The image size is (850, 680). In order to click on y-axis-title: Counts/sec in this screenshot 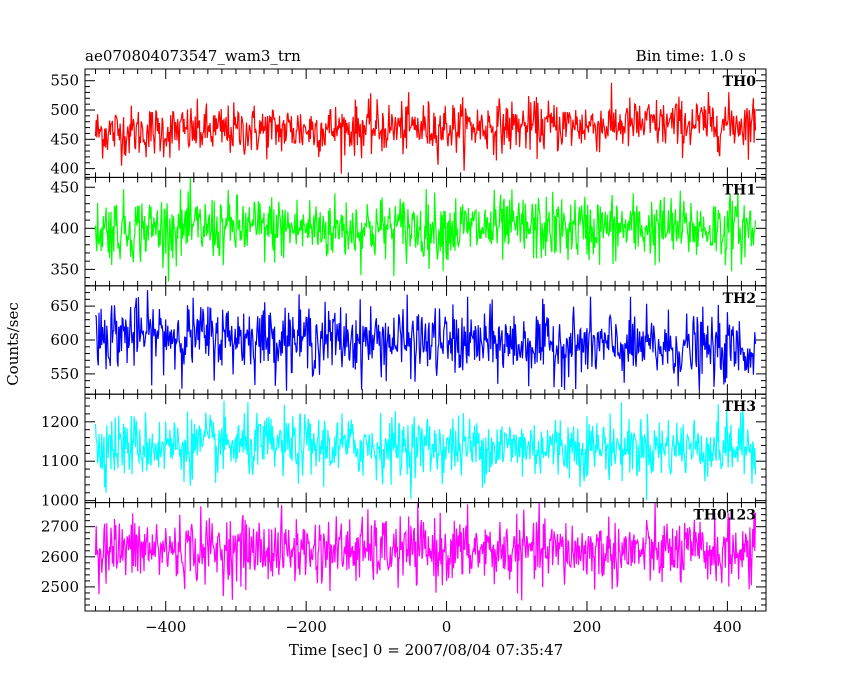, I will do `click(13, 344)`.